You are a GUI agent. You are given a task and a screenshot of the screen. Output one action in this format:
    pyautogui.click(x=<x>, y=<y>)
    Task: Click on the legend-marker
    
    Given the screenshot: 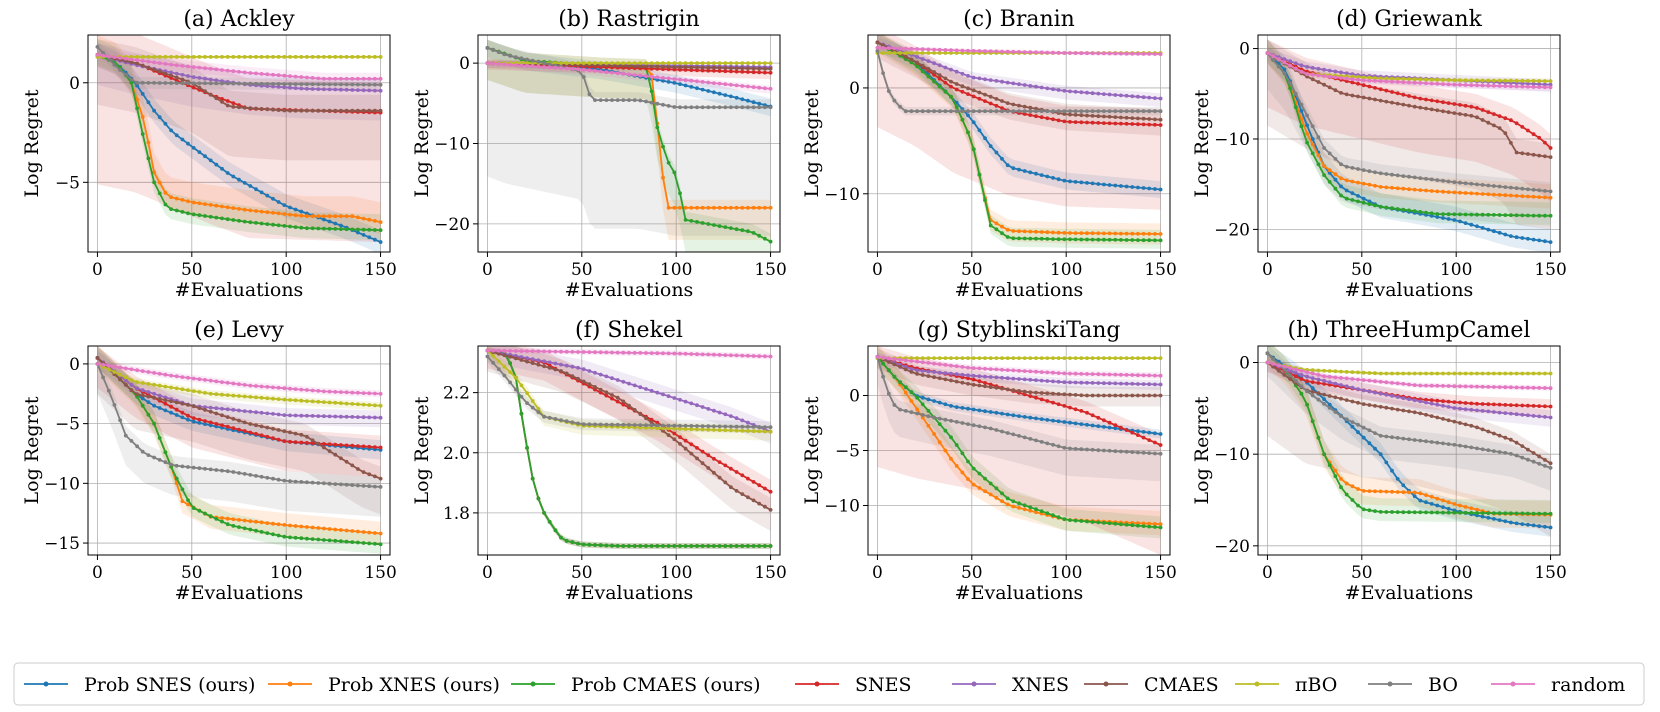 What is the action you would take?
    pyautogui.click(x=1390, y=684)
    